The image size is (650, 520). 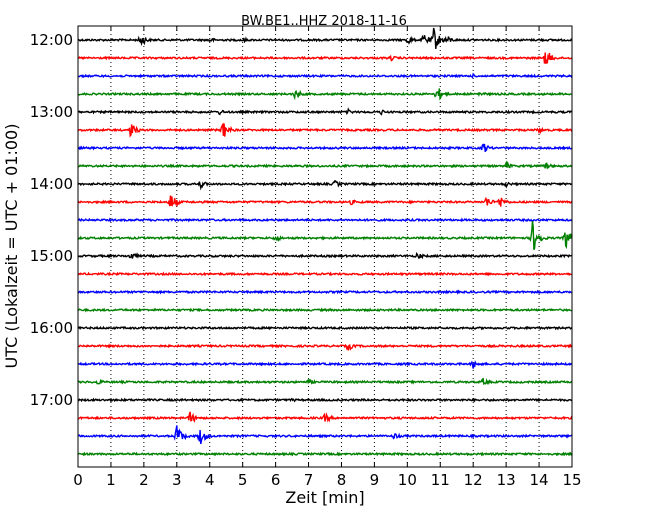 I want to click on x-tick-label: 7, so click(x=309, y=480).